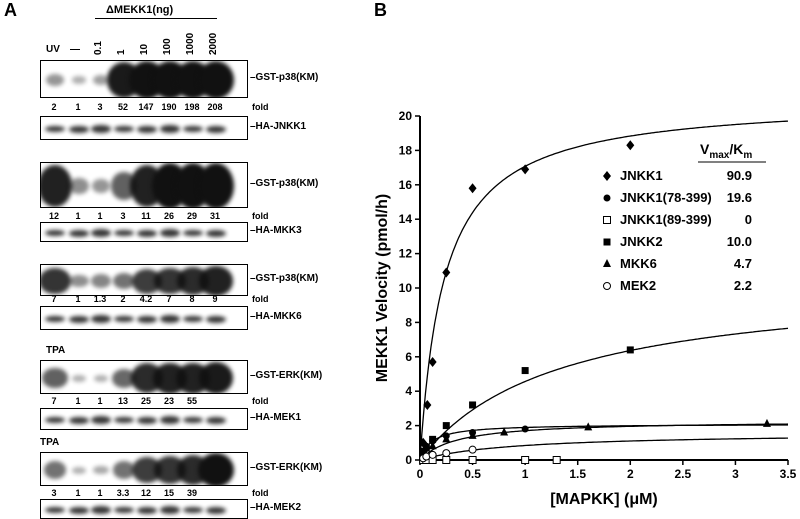 This screenshot has height=519, width=800. I want to click on y-tick-label: 20, so click(406, 116).